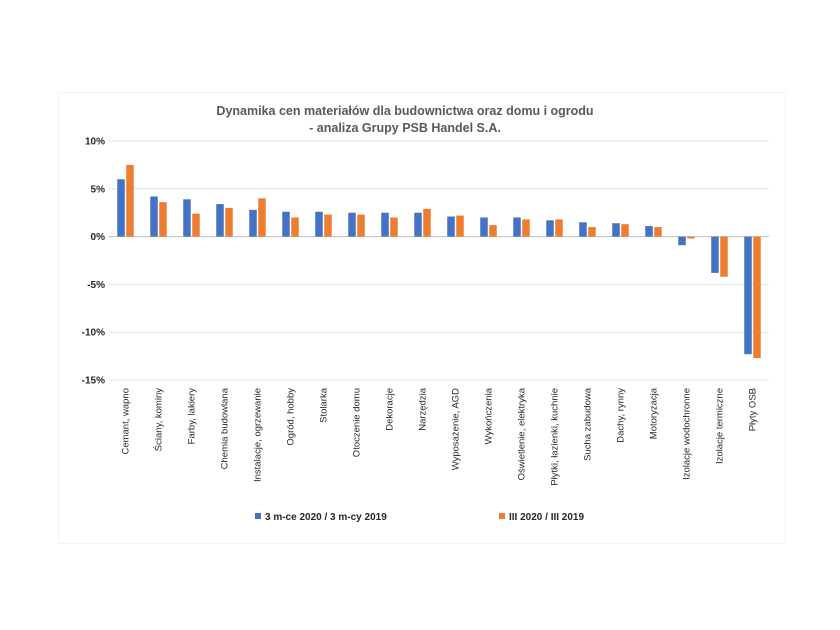 This screenshot has height=630, width=840. What do you see at coordinates (93, 262) in the screenshot?
I see `y-axis: 10% 5% 0% -5% -10% -15%` at bounding box center [93, 262].